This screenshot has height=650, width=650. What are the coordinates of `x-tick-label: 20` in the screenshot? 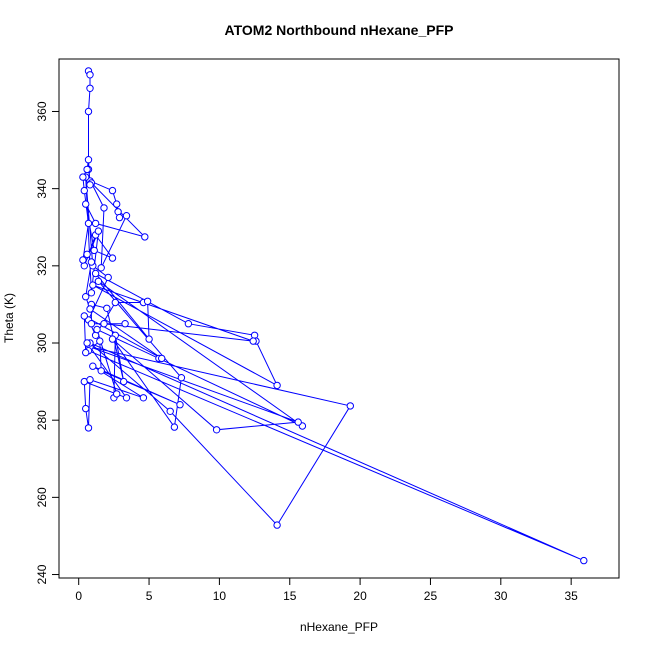 It's located at (360, 596).